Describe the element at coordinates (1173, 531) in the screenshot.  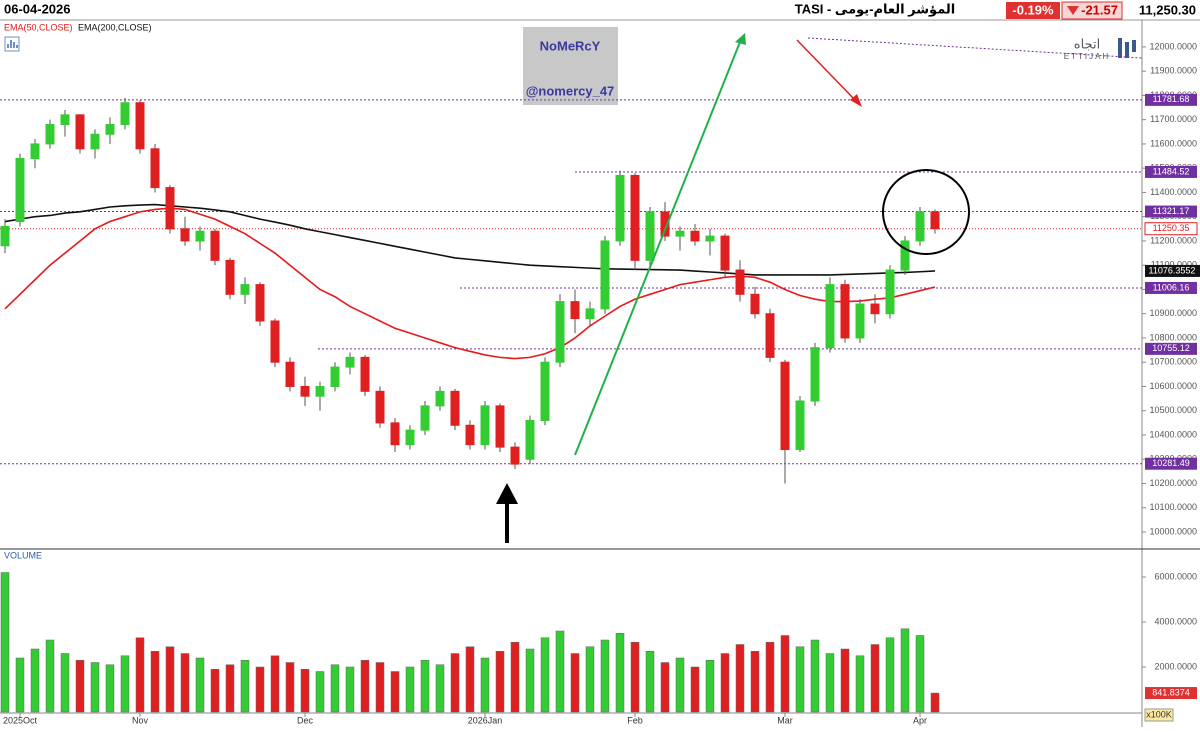
I see `y-tick-label: 10000.0000` at that location.